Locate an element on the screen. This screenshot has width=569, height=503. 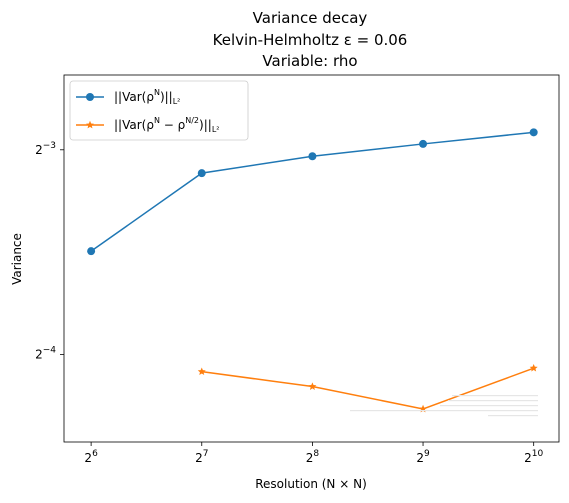
title-line-3: Variable: rho is located at coordinates (309, 61).